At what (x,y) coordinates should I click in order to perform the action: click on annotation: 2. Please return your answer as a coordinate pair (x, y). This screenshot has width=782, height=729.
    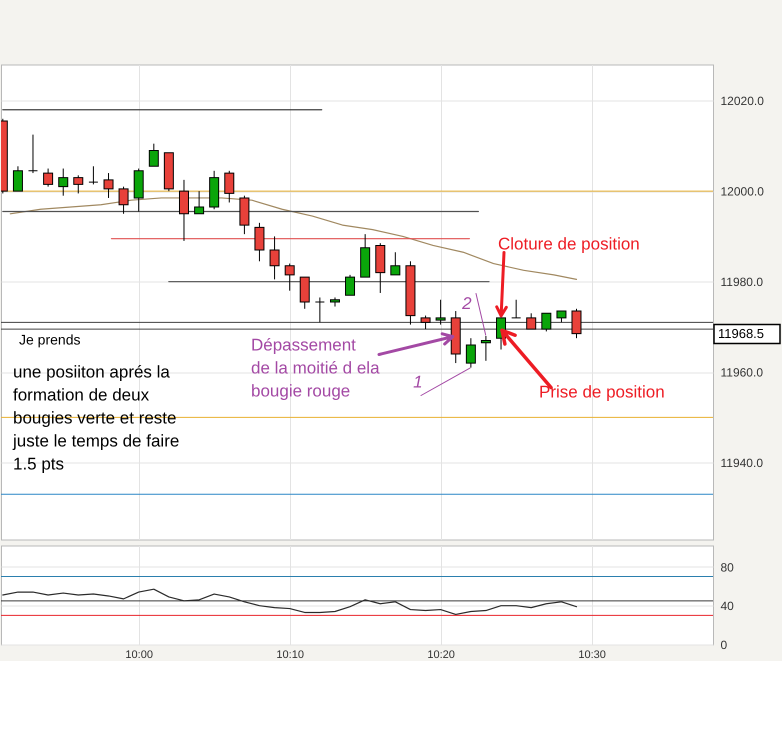
    Looking at the image, I should click on (466, 303).